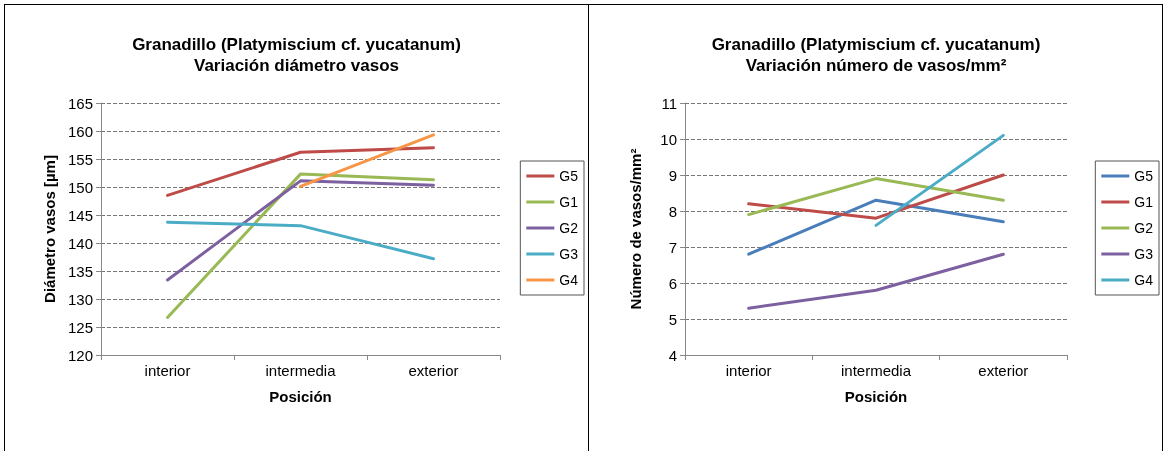 The width and height of the screenshot is (1165, 454). What do you see at coordinates (672, 175) in the screenshot?
I see `y-tick-label: 9` at bounding box center [672, 175].